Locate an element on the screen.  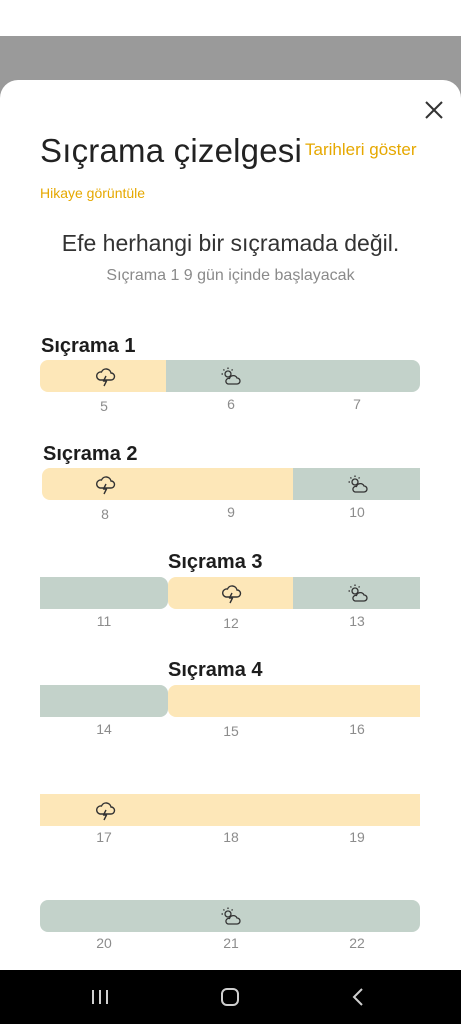
day-number: 21 is located at coordinates (231, 943).